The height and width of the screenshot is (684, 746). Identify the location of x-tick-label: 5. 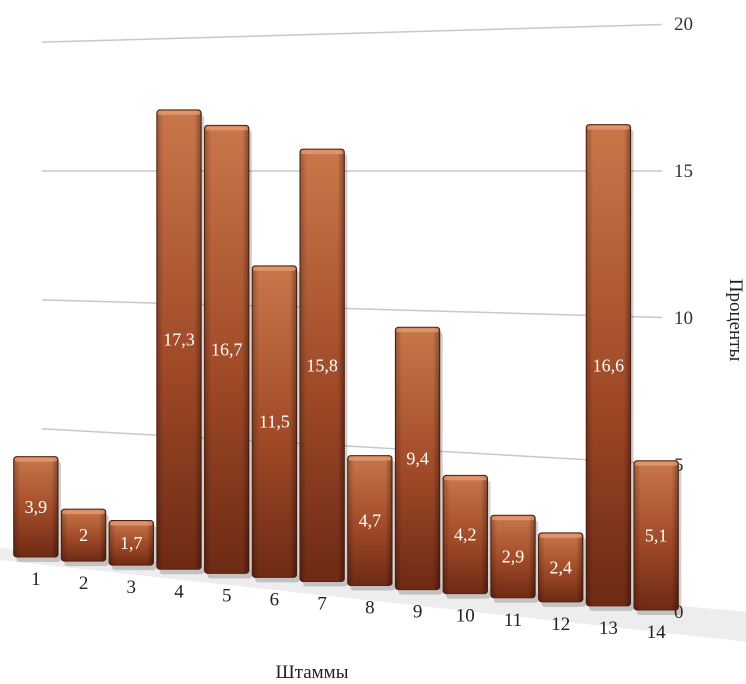
(227, 595).